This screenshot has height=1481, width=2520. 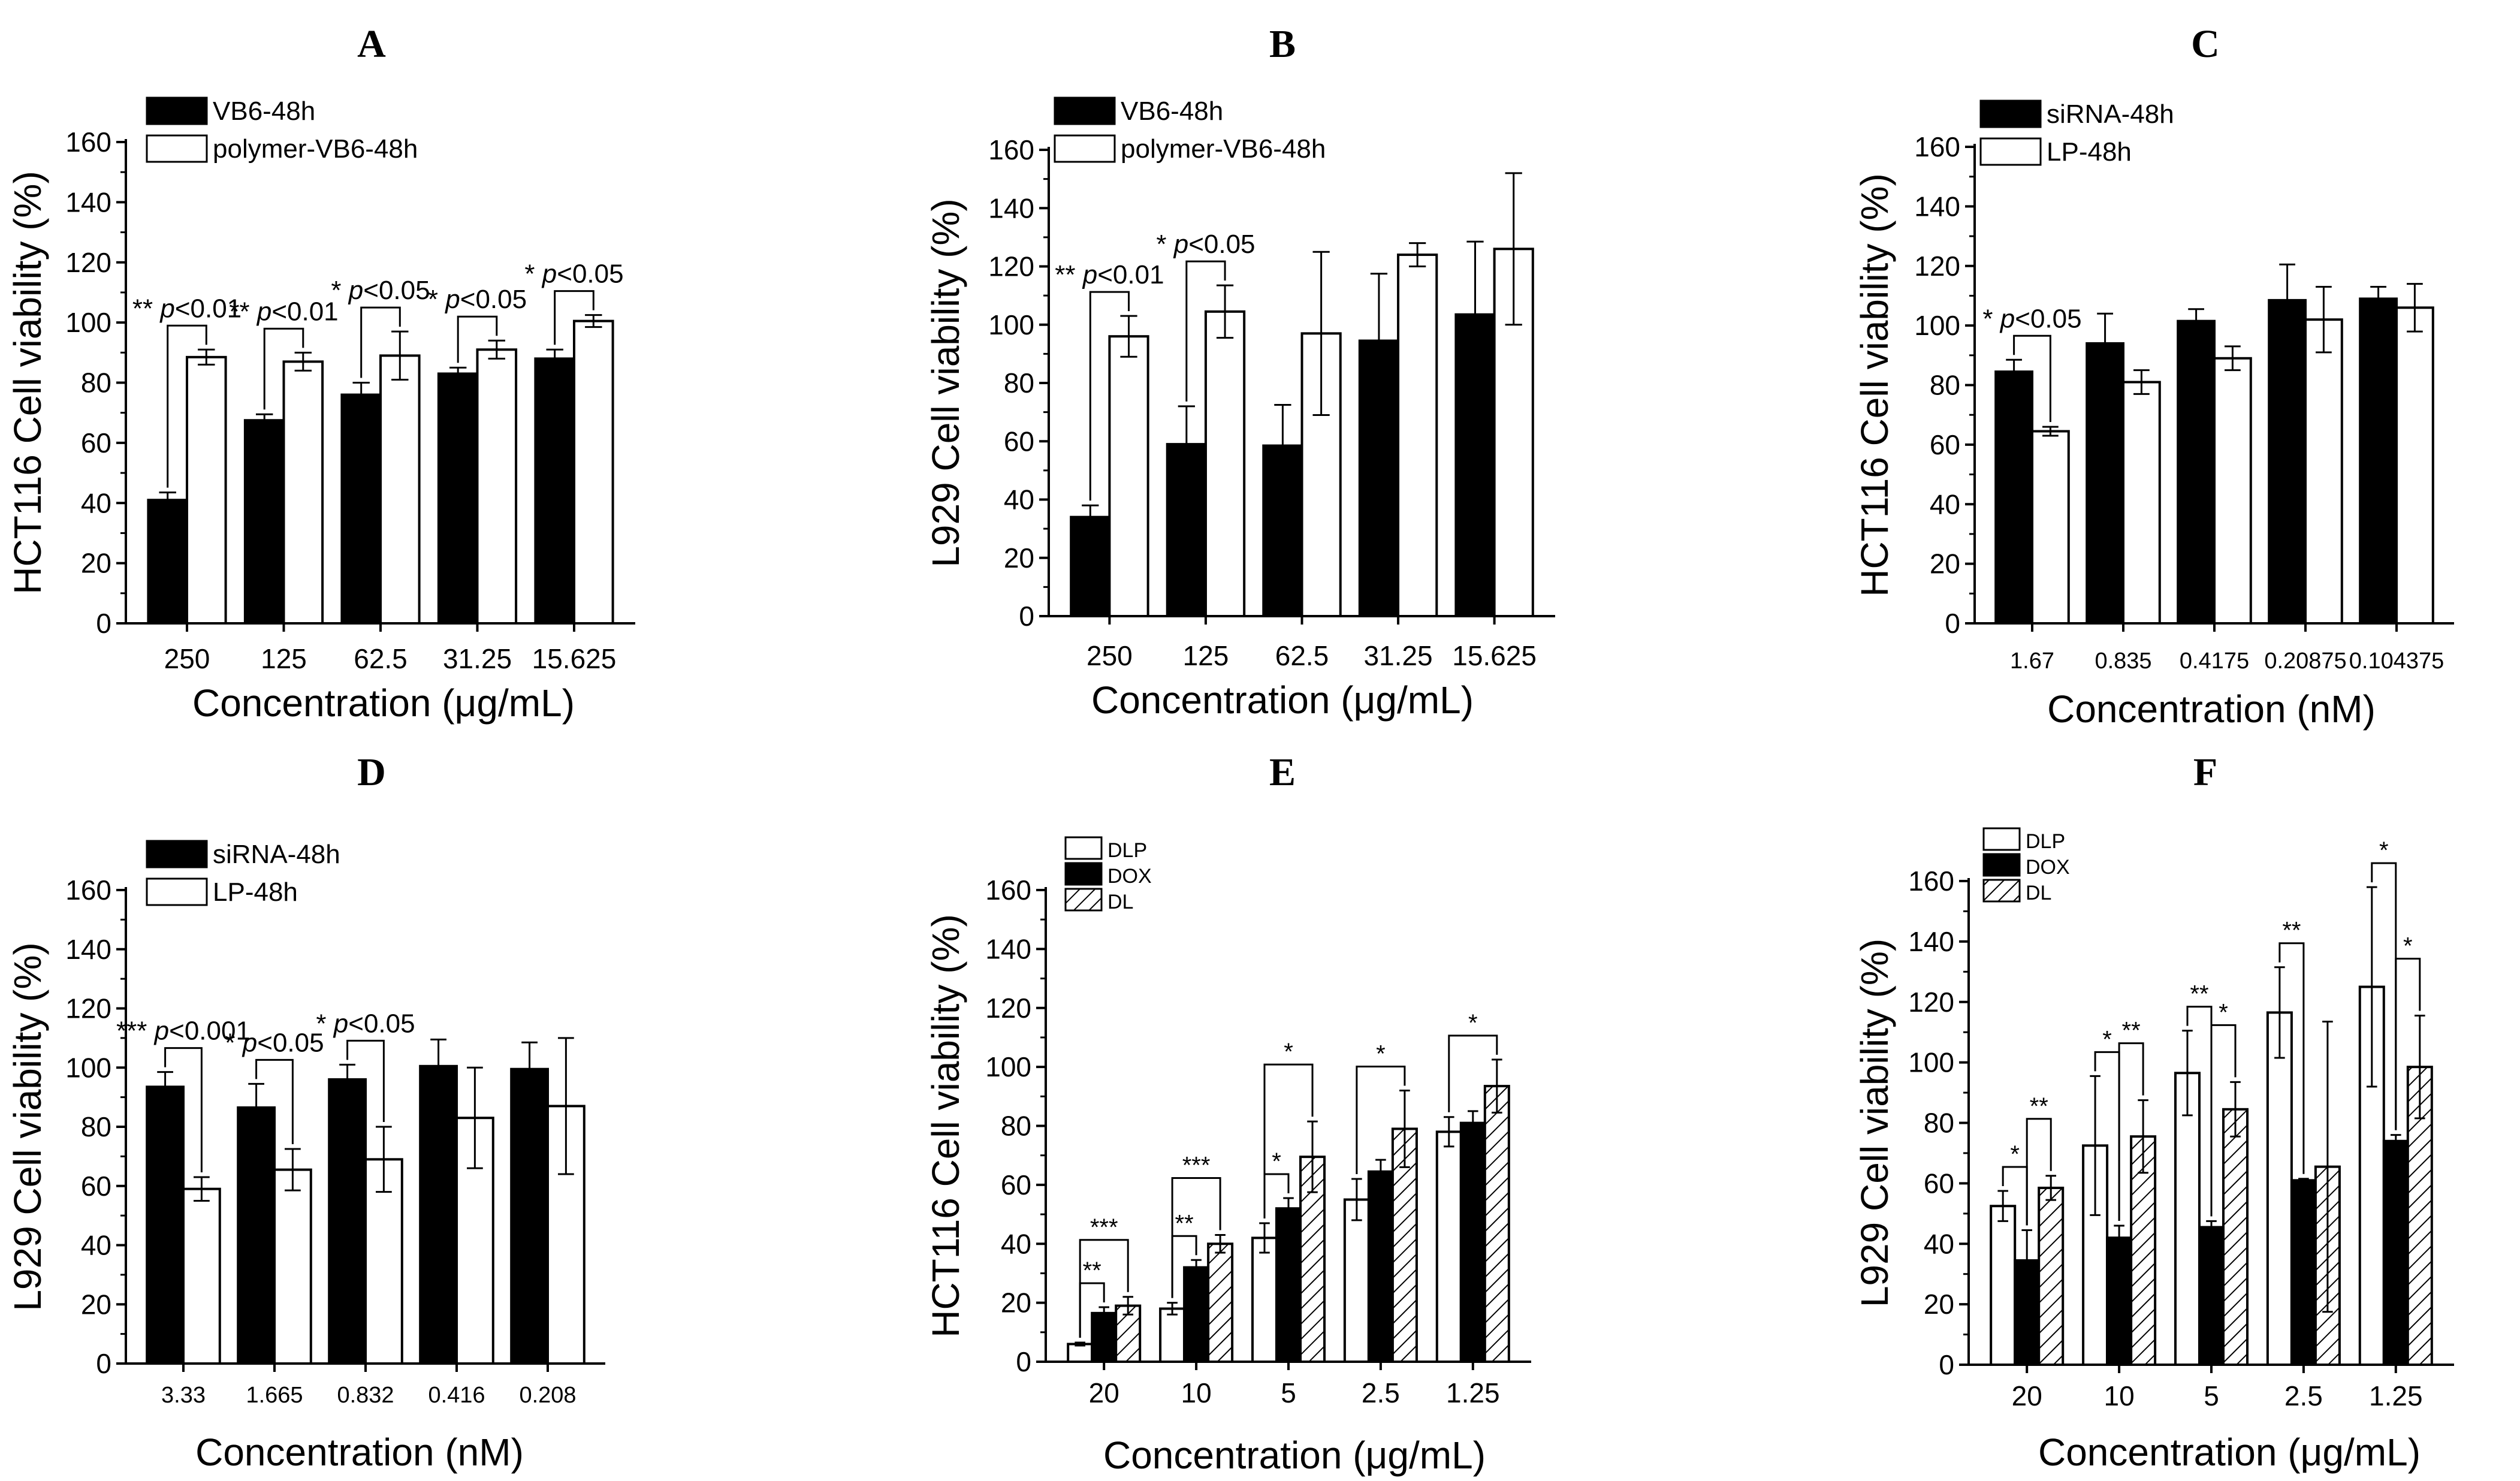 What do you see at coordinates (1196, 1165) in the screenshot?
I see `significance-stars: ***` at bounding box center [1196, 1165].